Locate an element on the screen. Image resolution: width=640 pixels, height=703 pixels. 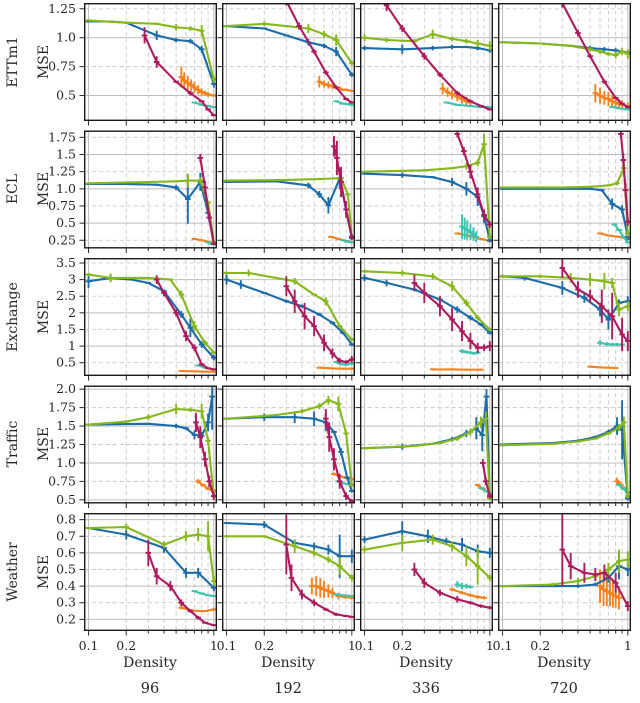
x-axis-label-col2: Density is located at coordinates (288, 663).